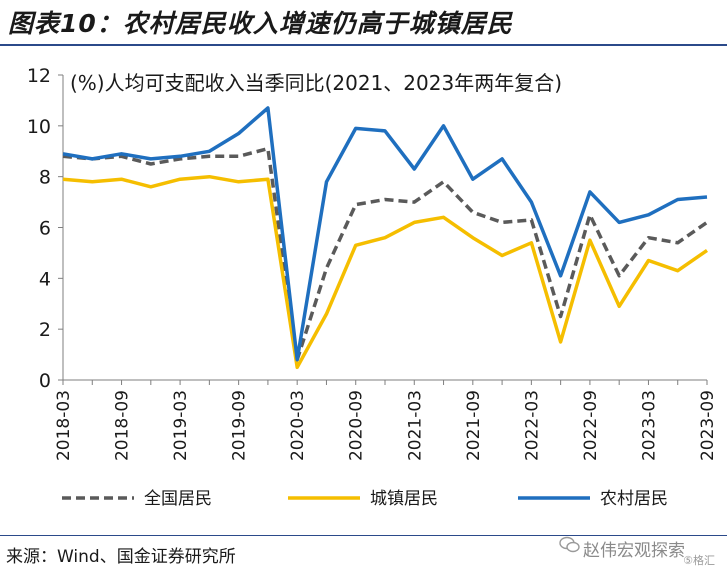 Image resolution: width=727 pixels, height=574 pixels. What do you see at coordinates (316, 83) in the screenshot?
I see `chart-annotation: (%)人均可支配收入当季同比(2021、2023年两年复合)` at bounding box center [316, 83].